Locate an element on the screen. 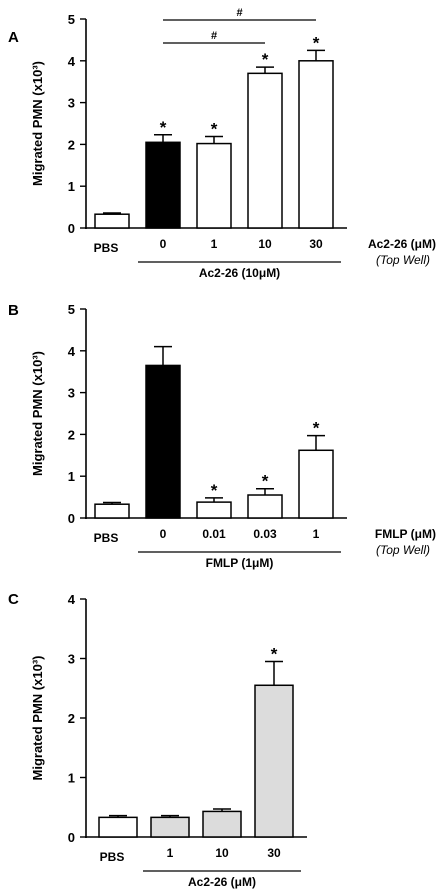 This screenshot has width=446, height=892. category-label: 0.03 is located at coordinates (265, 534).